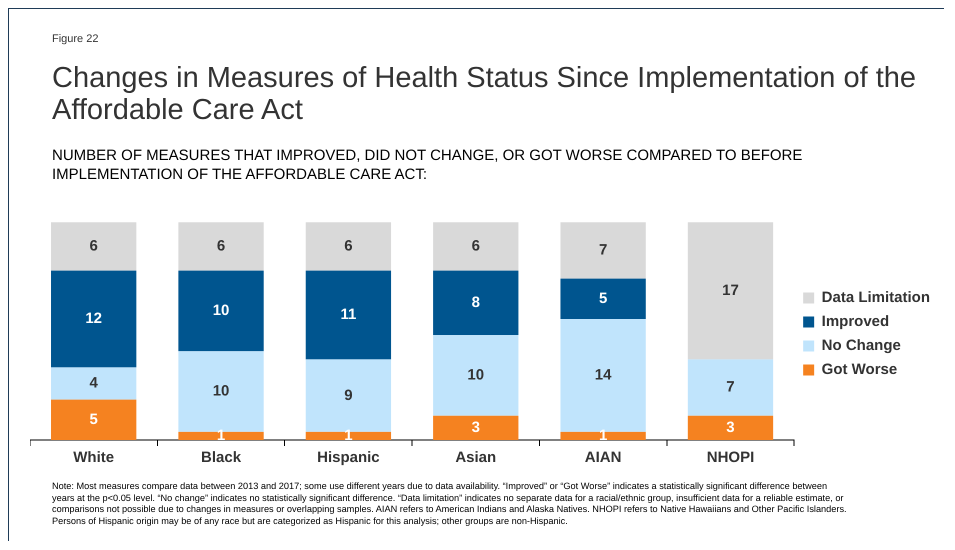 This screenshot has width=955, height=550. I want to click on data-label: 14, so click(603, 375).